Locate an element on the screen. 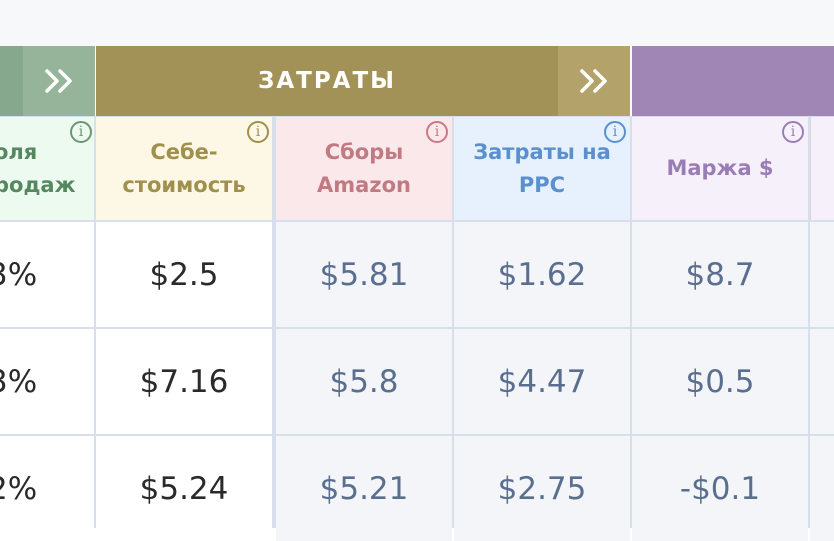 This screenshot has width=834, height=541. cell-sales-share: 2% is located at coordinates (47, 488).